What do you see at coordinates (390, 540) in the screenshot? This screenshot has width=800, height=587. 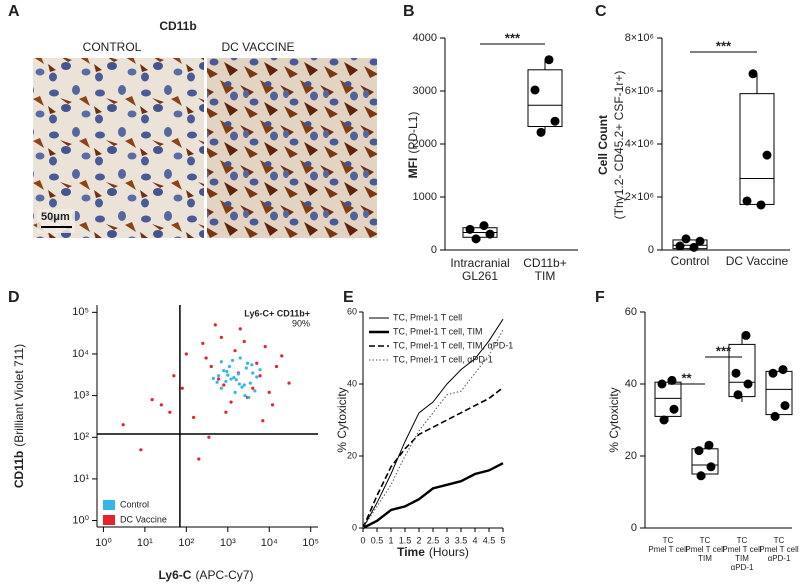 I see `x-tick-label: 1` at bounding box center [390, 540].